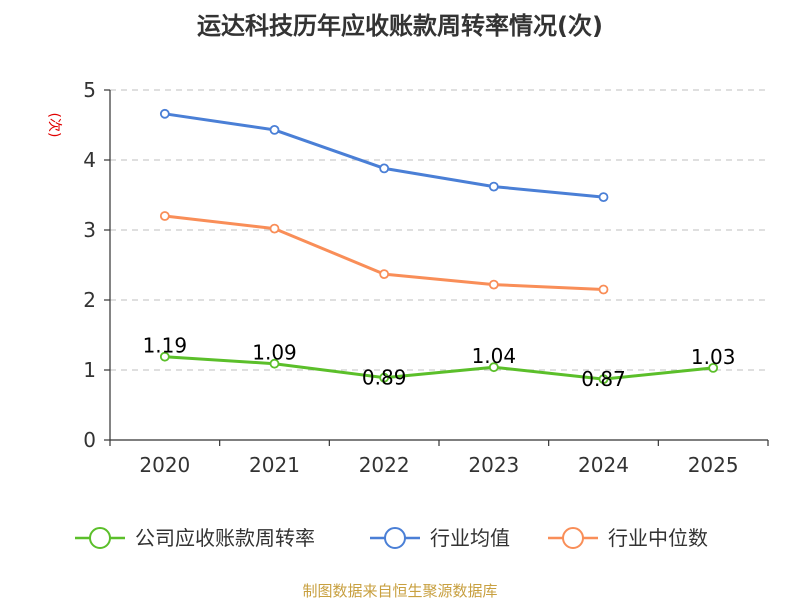 Image resolution: width=800 pixels, height=600 pixels. I want to click on y-tick-label: 2, so click(89, 300).